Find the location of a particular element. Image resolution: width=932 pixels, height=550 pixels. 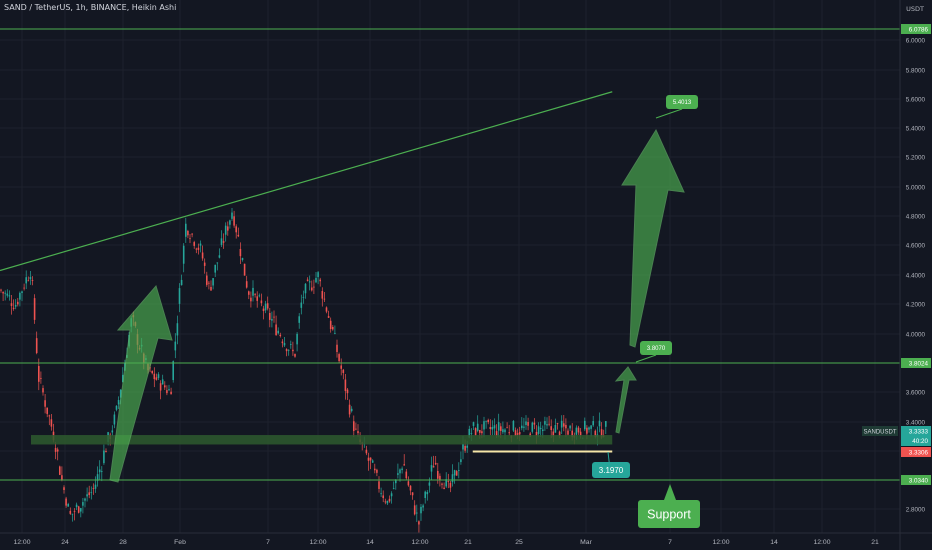

callout-support-price: 3.1970 is located at coordinates (611, 465).